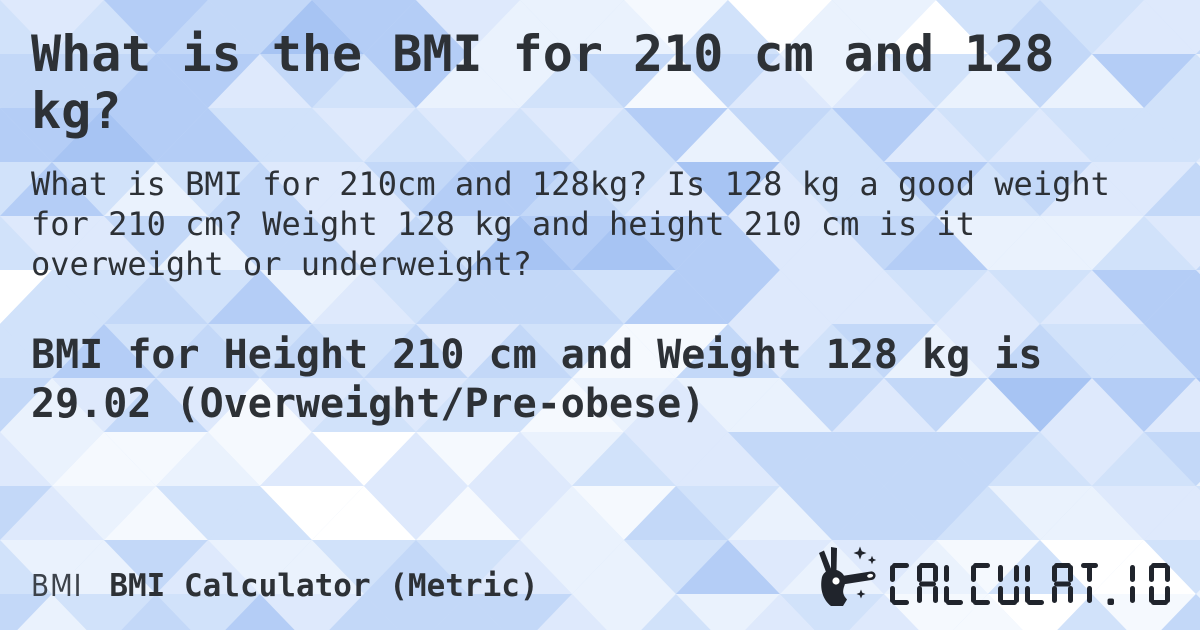  What do you see at coordinates (57, 586) in the screenshot?
I see `bmi-badge: BMI` at bounding box center [57, 586].